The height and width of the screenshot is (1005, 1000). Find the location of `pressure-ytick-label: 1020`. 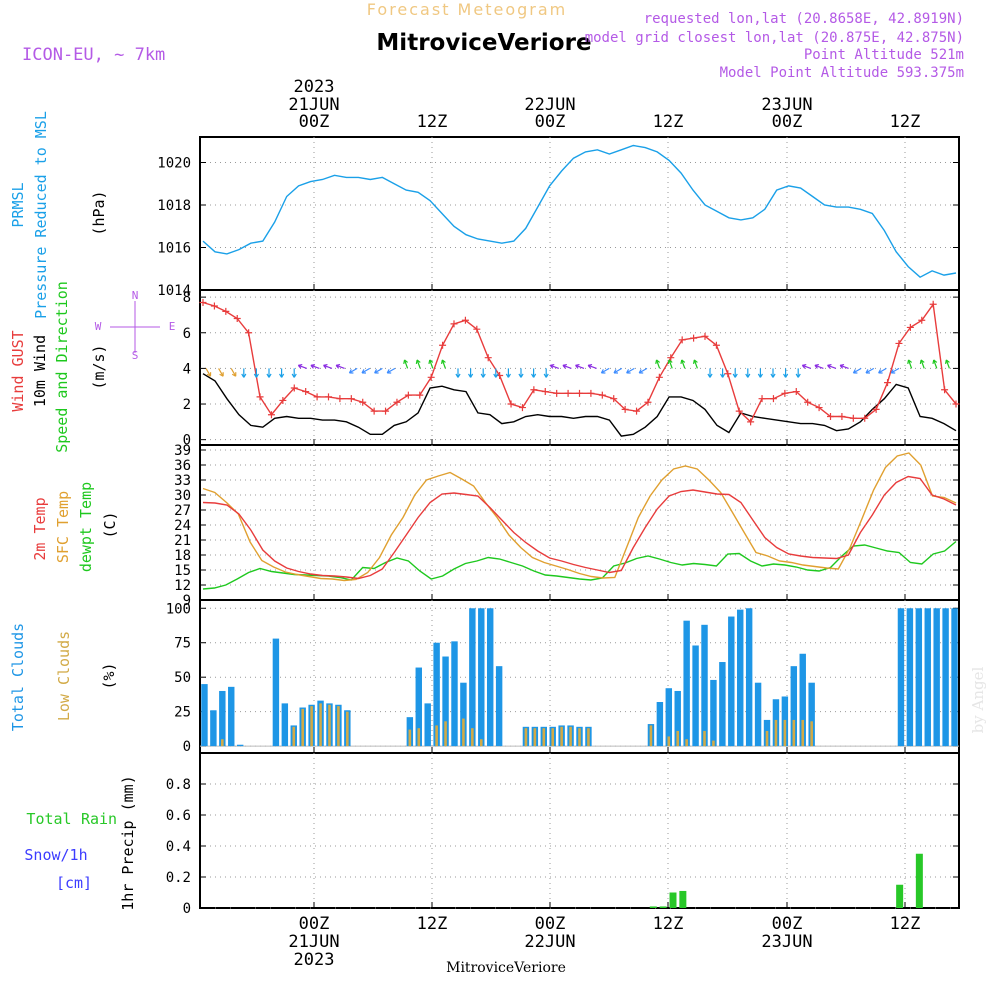

pressure-ytick-label: 1020 is located at coordinates (174, 164).